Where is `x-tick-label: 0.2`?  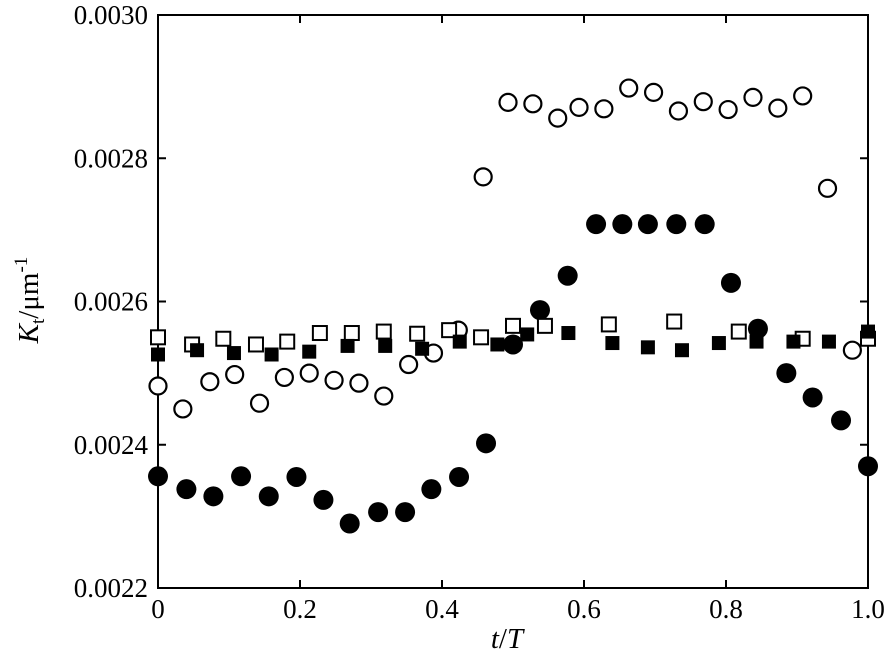
x-tick-label: 0.2 is located at coordinates (300, 609).